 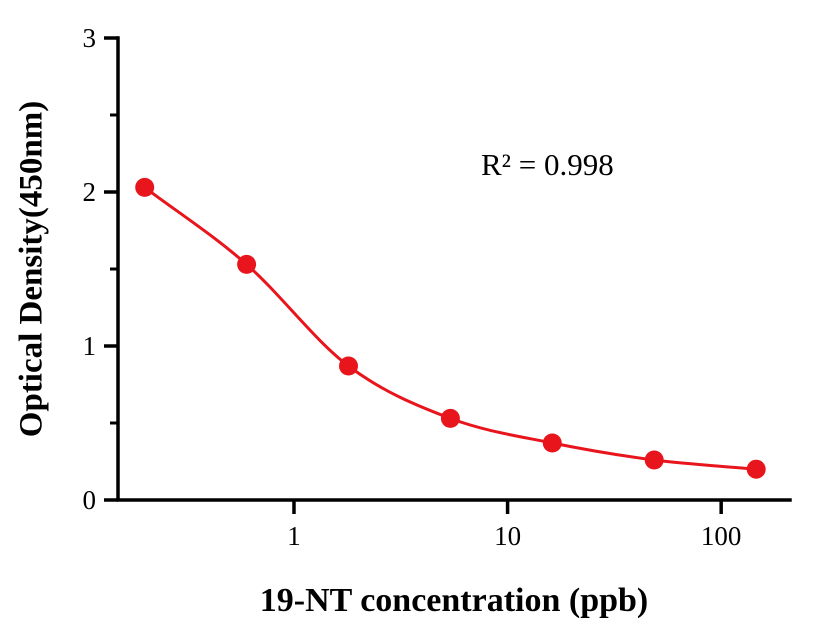 I want to click on y-tick-label: 0, so click(x=90, y=500).